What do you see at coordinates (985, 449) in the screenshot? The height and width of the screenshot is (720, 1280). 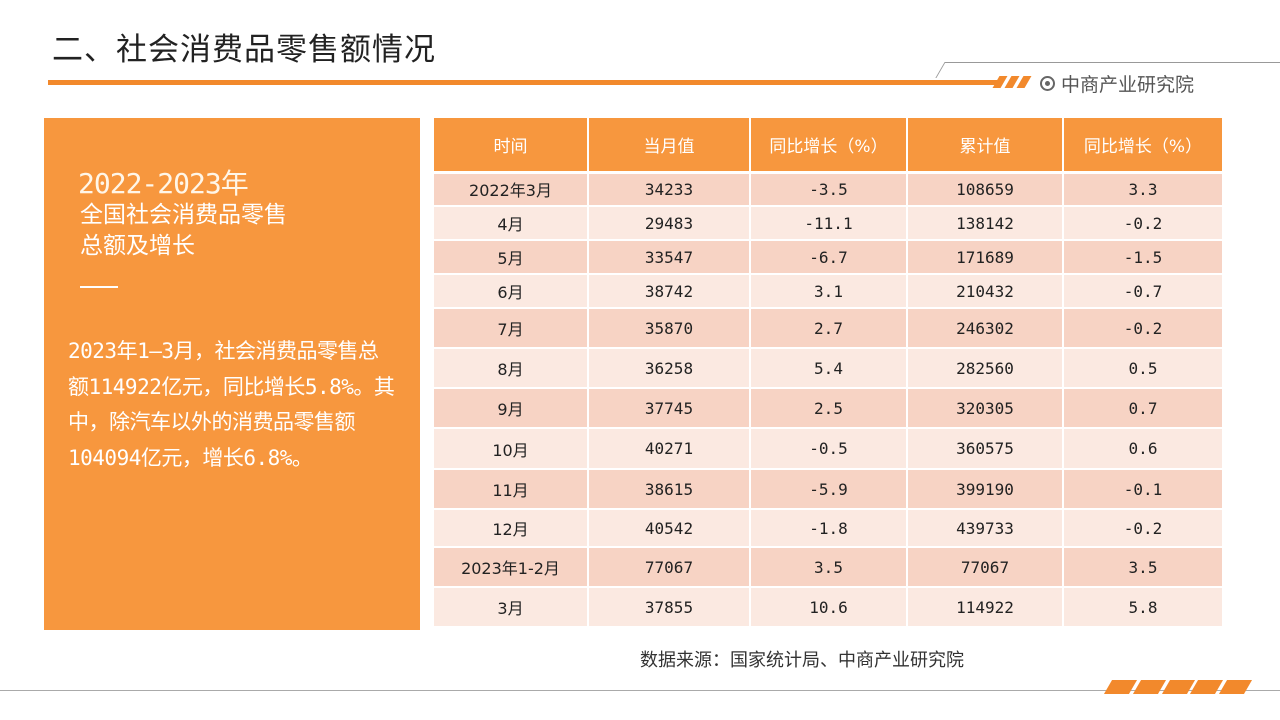 I see `table-cell: 360575` at bounding box center [985, 449].